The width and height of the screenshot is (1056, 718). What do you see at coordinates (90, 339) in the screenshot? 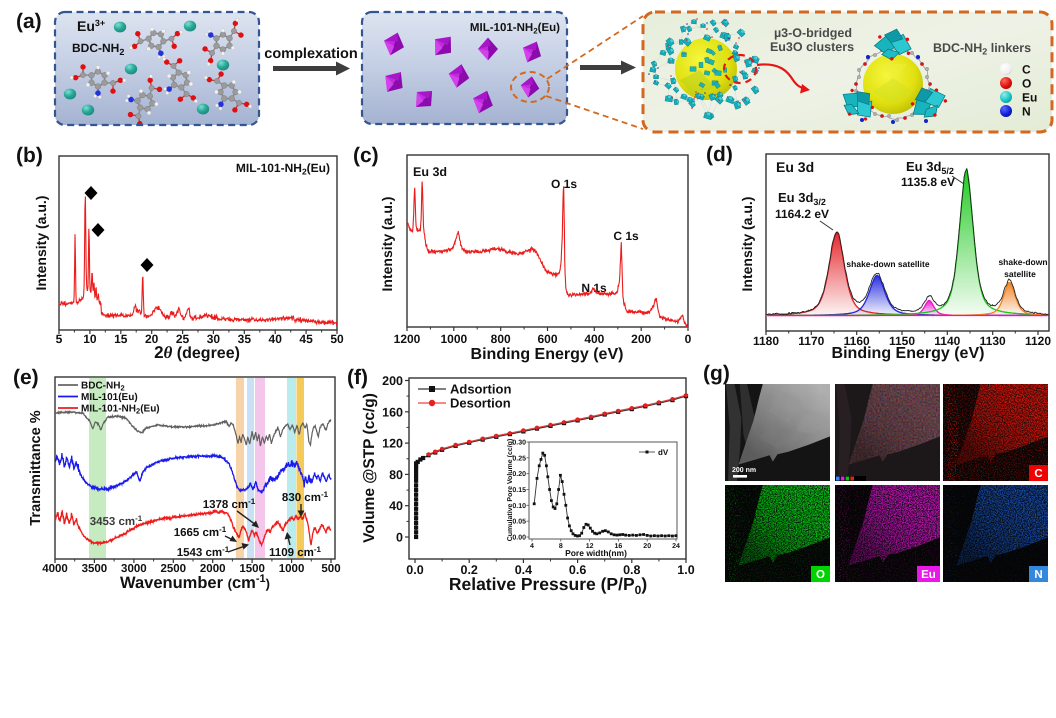
I see `svg-text: 10` at bounding box center [90, 339].